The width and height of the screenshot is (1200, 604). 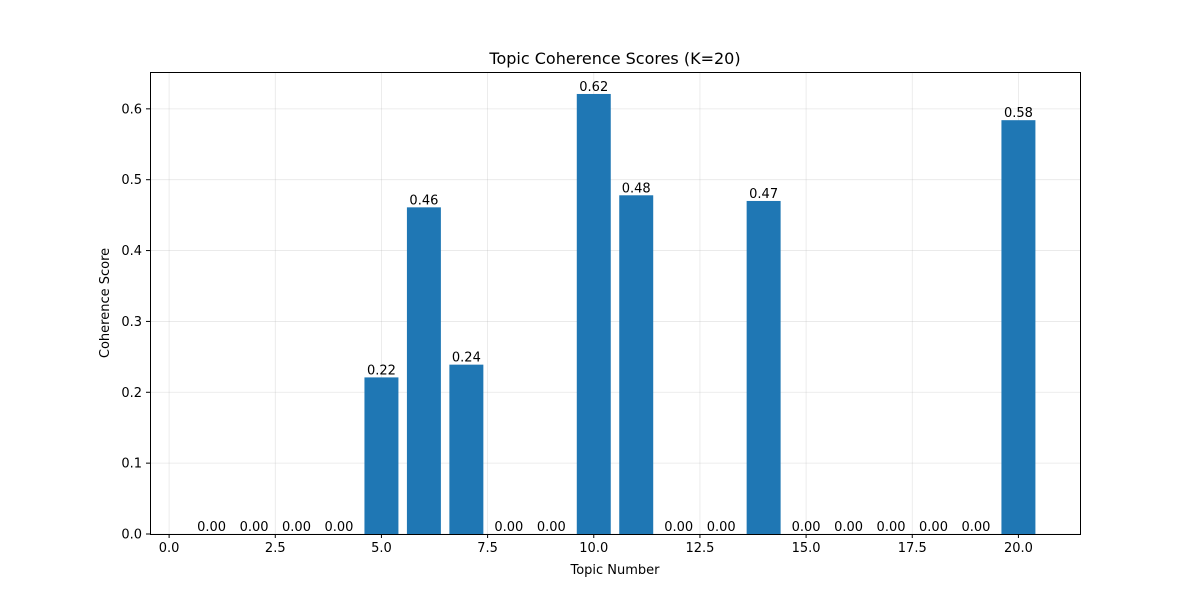 What do you see at coordinates (131, 464) in the screenshot?
I see `y-tick-label: 0.1` at bounding box center [131, 464].